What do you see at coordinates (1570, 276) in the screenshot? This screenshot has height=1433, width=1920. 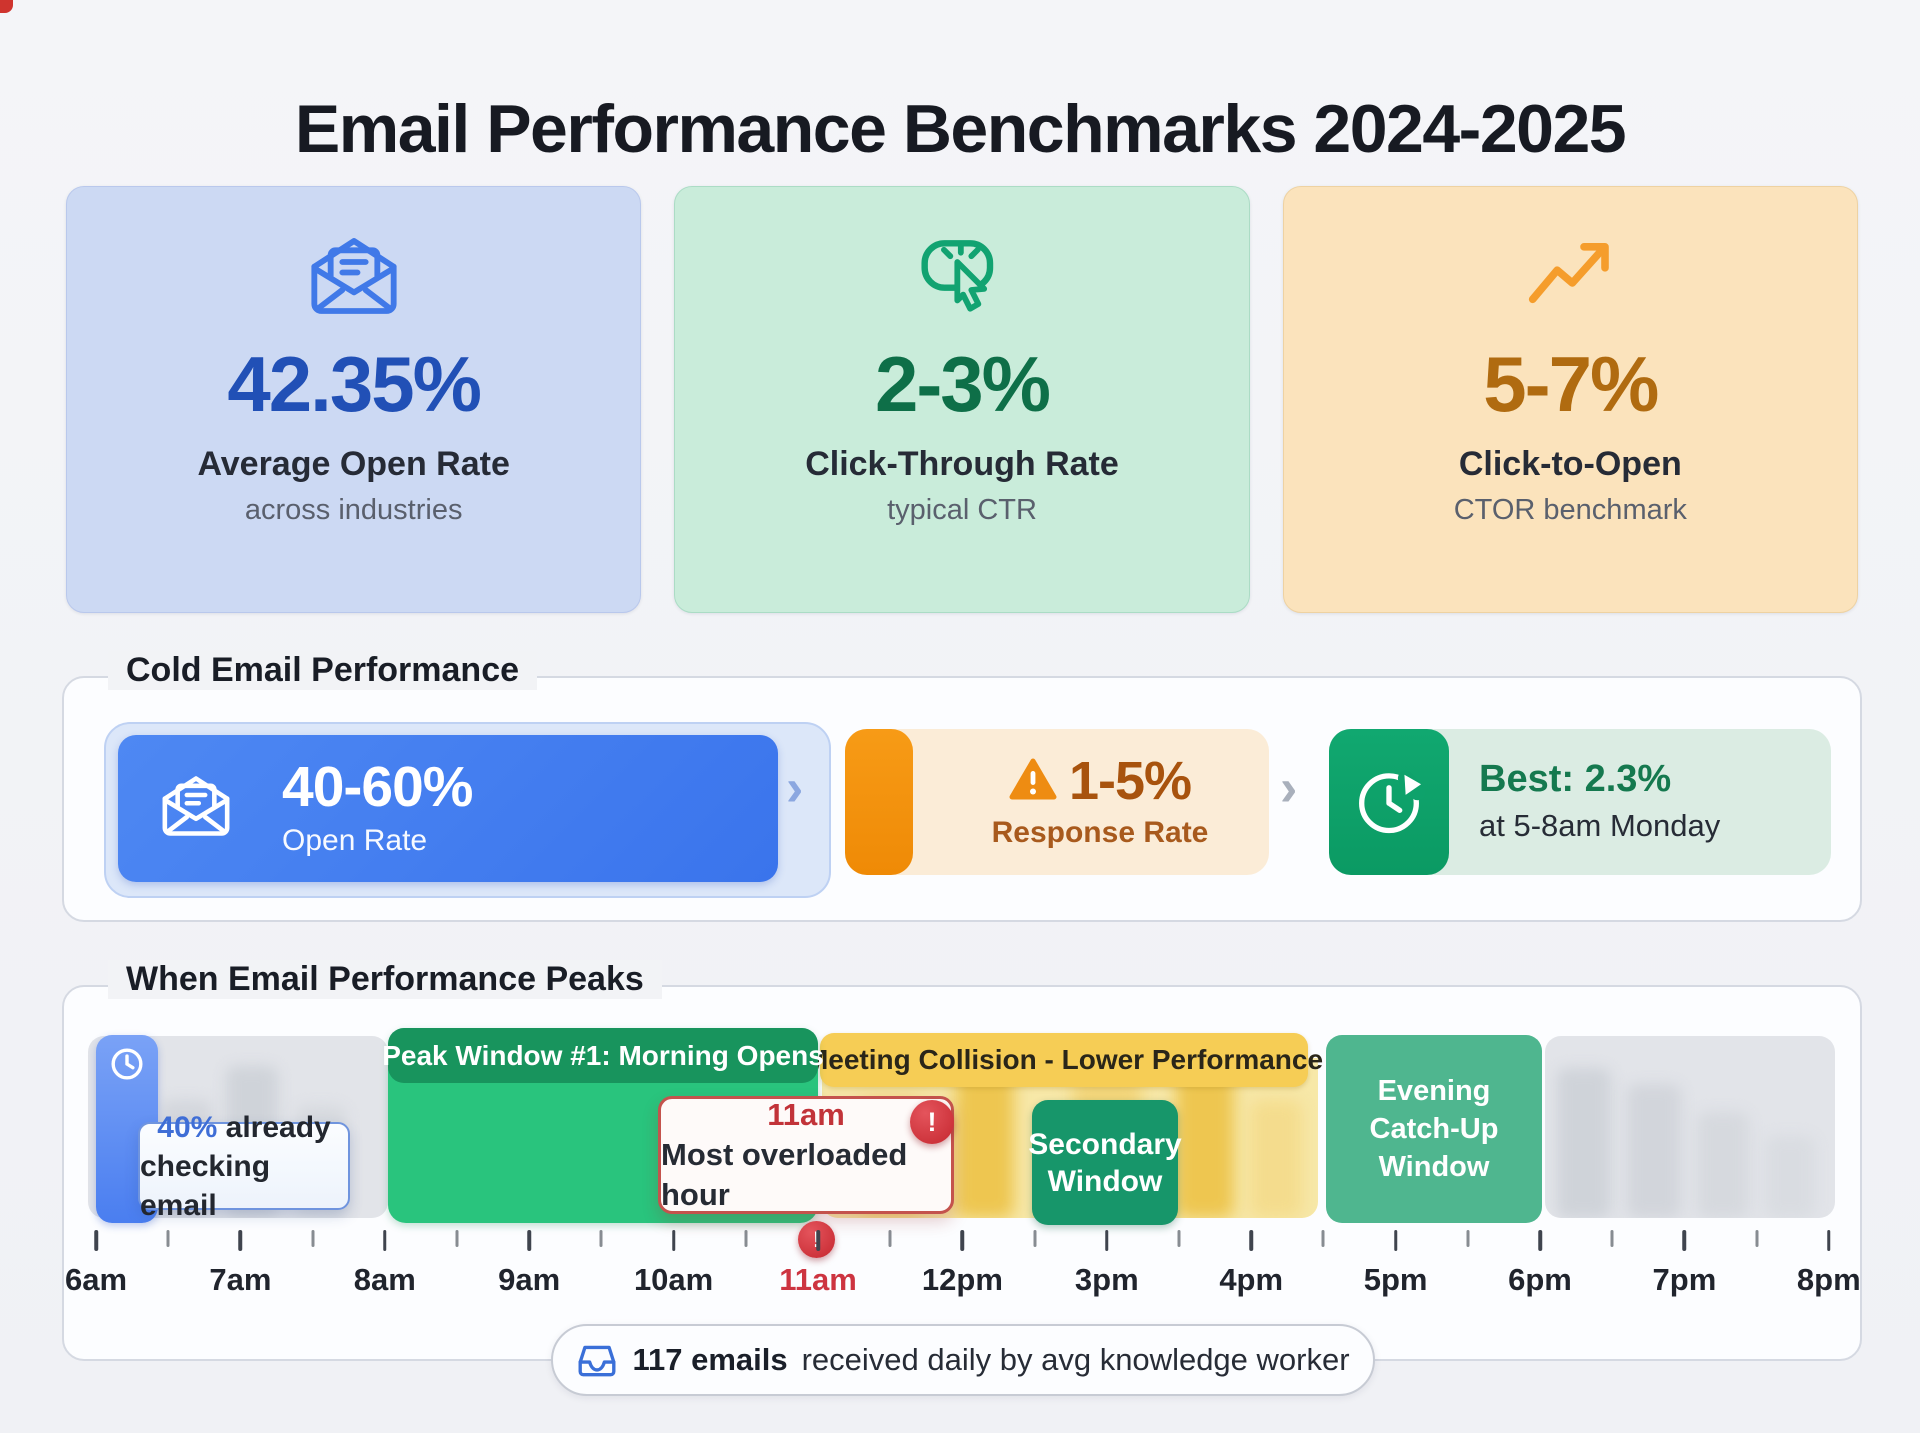 I see `trend-up-icon` at bounding box center [1570, 276].